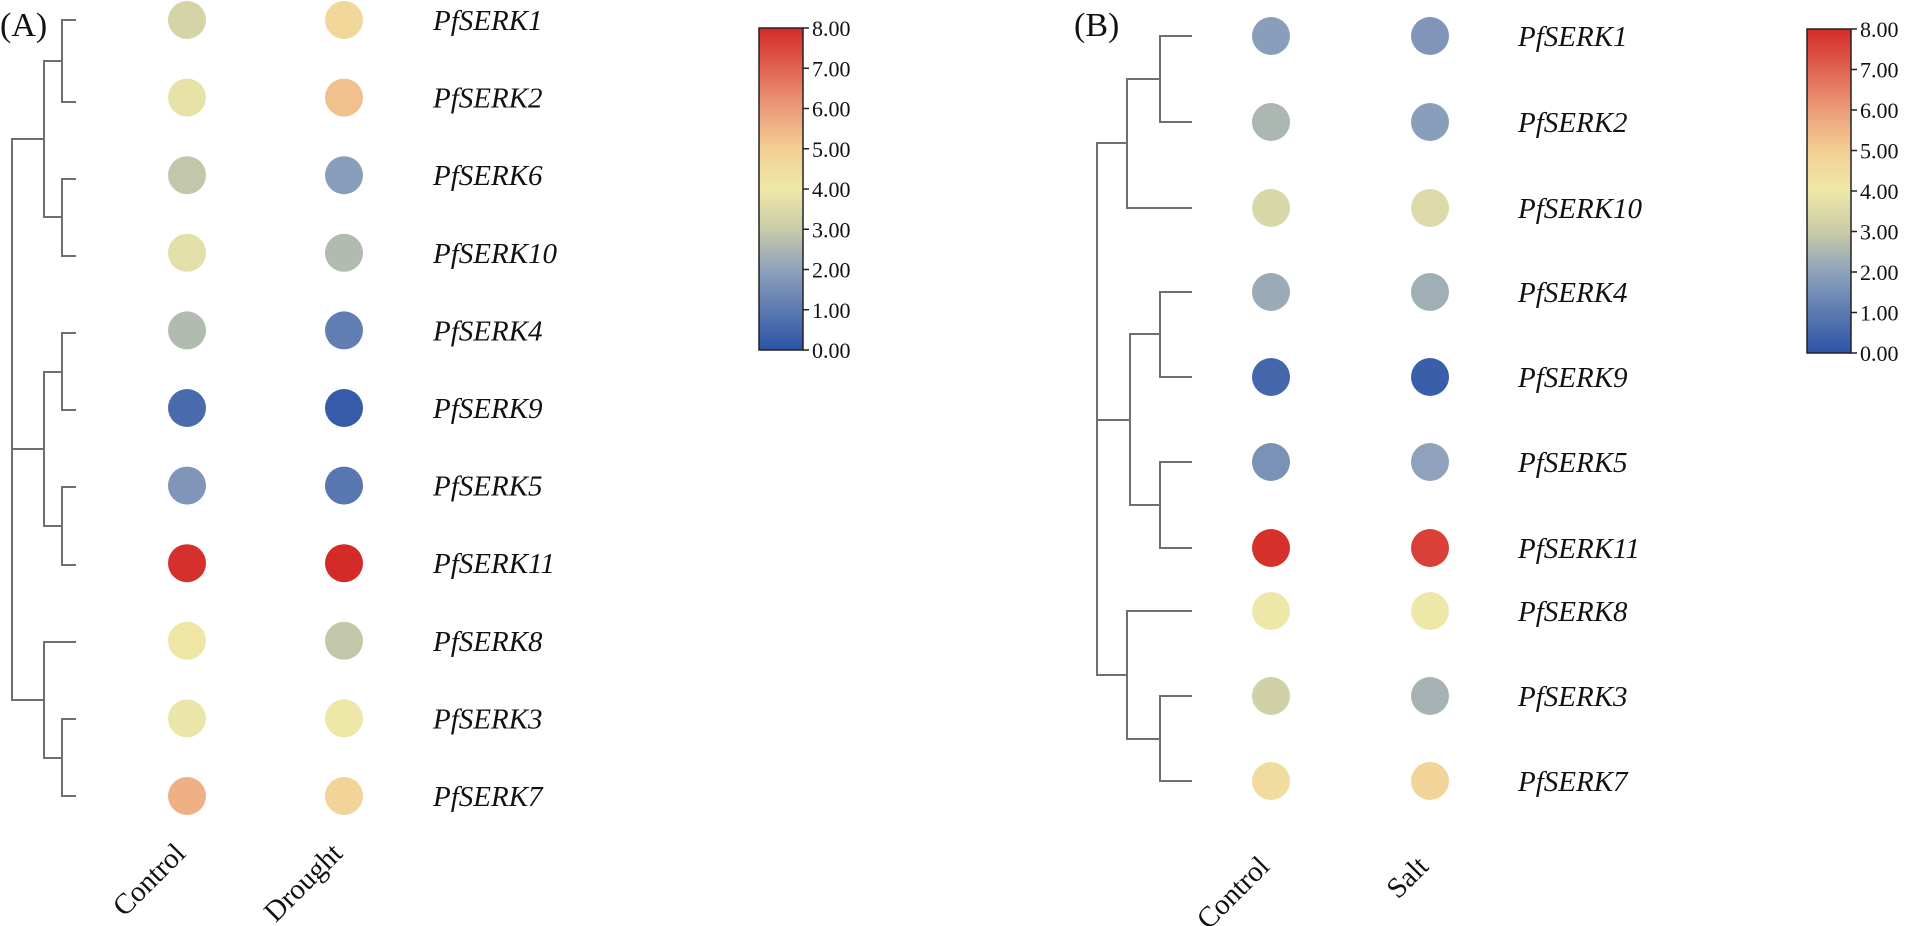 This screenshot has width=1910, height=926. I want to click on gene-label: PfSERK6, so click(487, 176).